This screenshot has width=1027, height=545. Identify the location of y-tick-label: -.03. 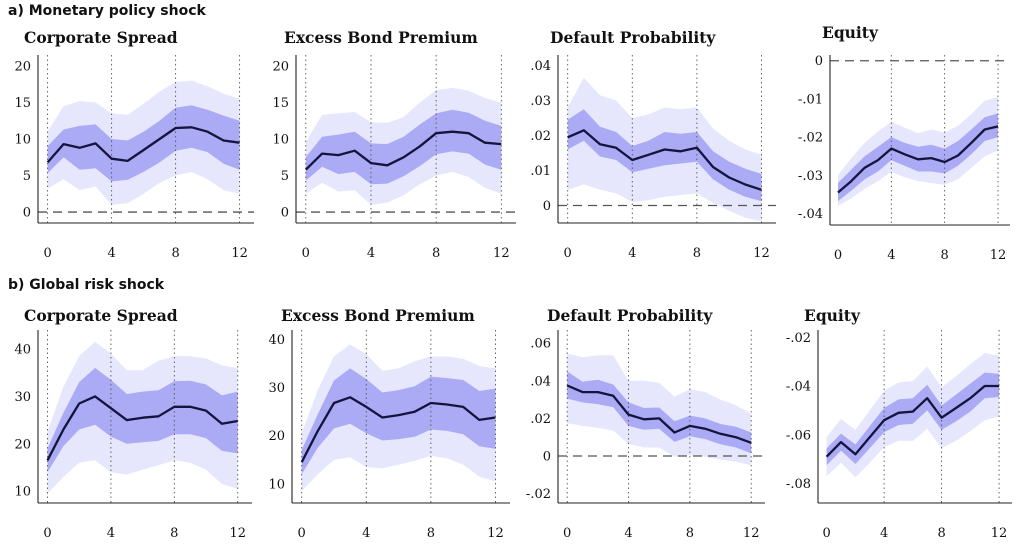
(810, 176).